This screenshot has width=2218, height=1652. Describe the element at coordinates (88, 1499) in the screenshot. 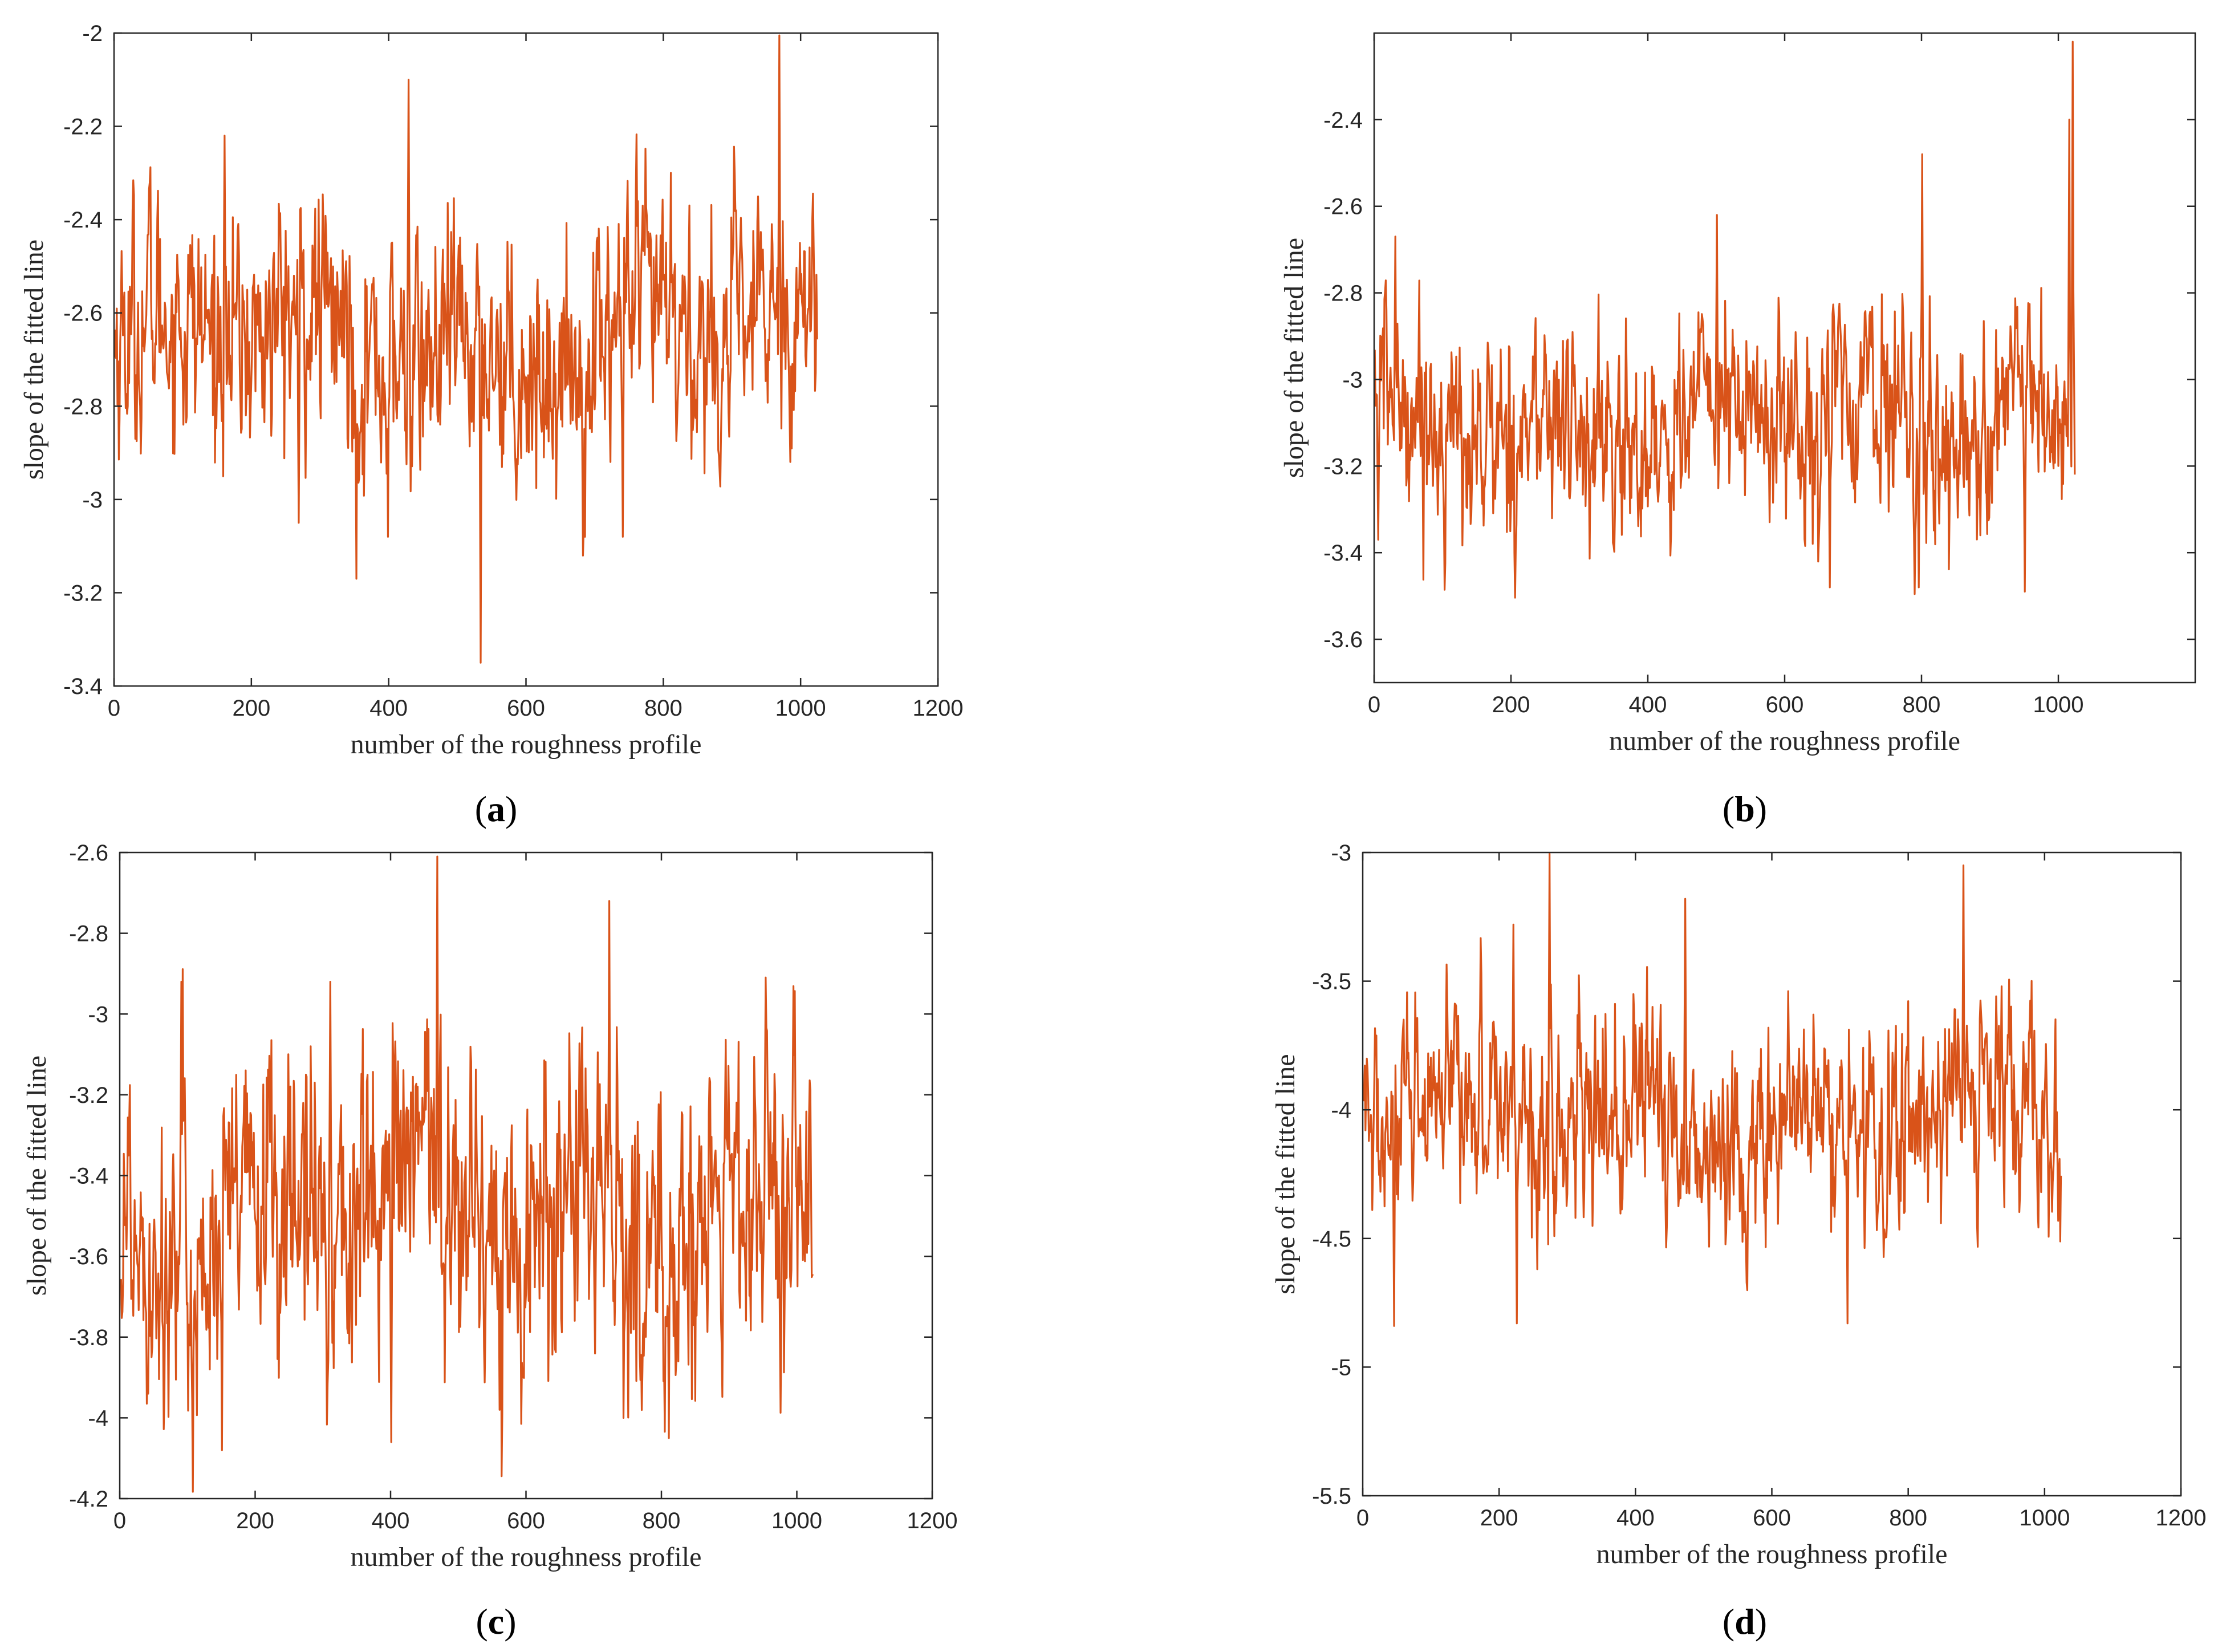

I see `y-tick-label: -4.2` at that location.